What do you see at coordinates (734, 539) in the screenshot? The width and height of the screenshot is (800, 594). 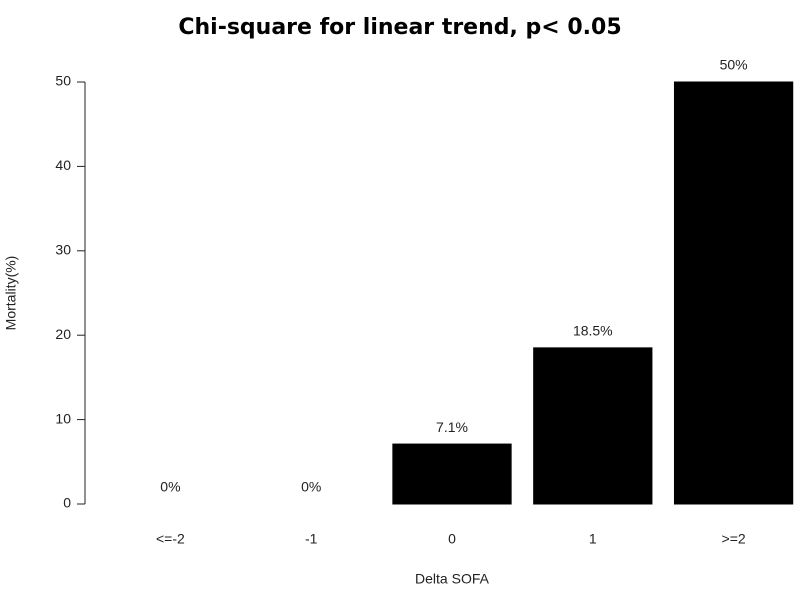 I see `x-tick-label: >=2` at bounding box center [734, 539].